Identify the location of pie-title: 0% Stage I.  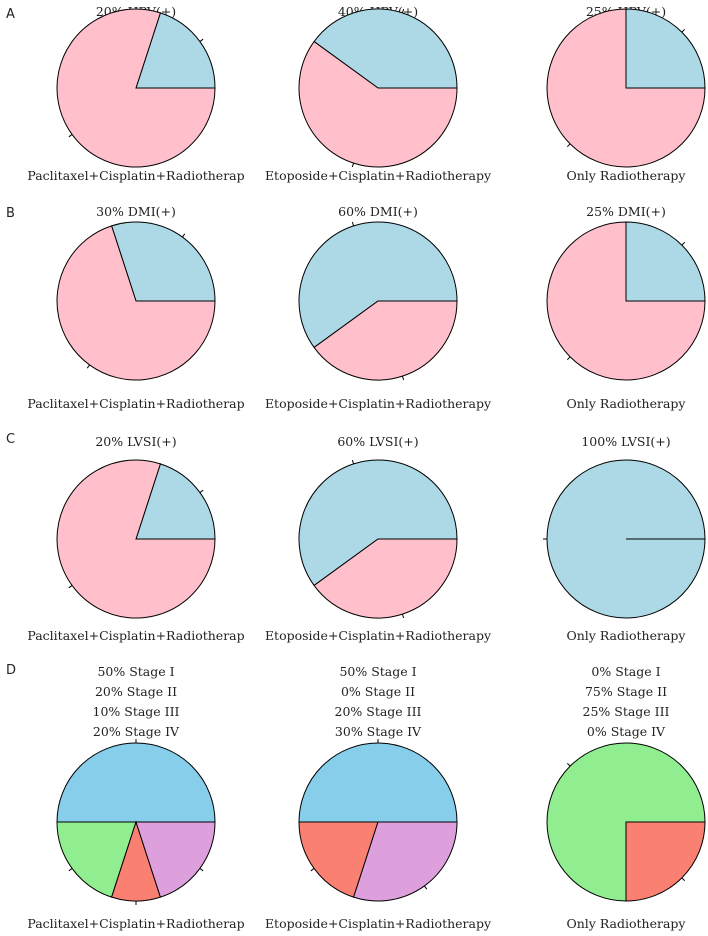
(625, 671).